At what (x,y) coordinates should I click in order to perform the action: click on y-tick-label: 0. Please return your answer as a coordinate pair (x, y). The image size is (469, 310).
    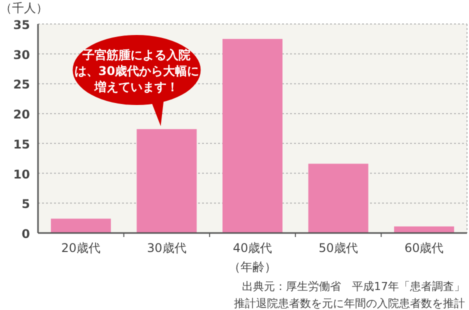
    Looking at the image, I should click on (26, 234).